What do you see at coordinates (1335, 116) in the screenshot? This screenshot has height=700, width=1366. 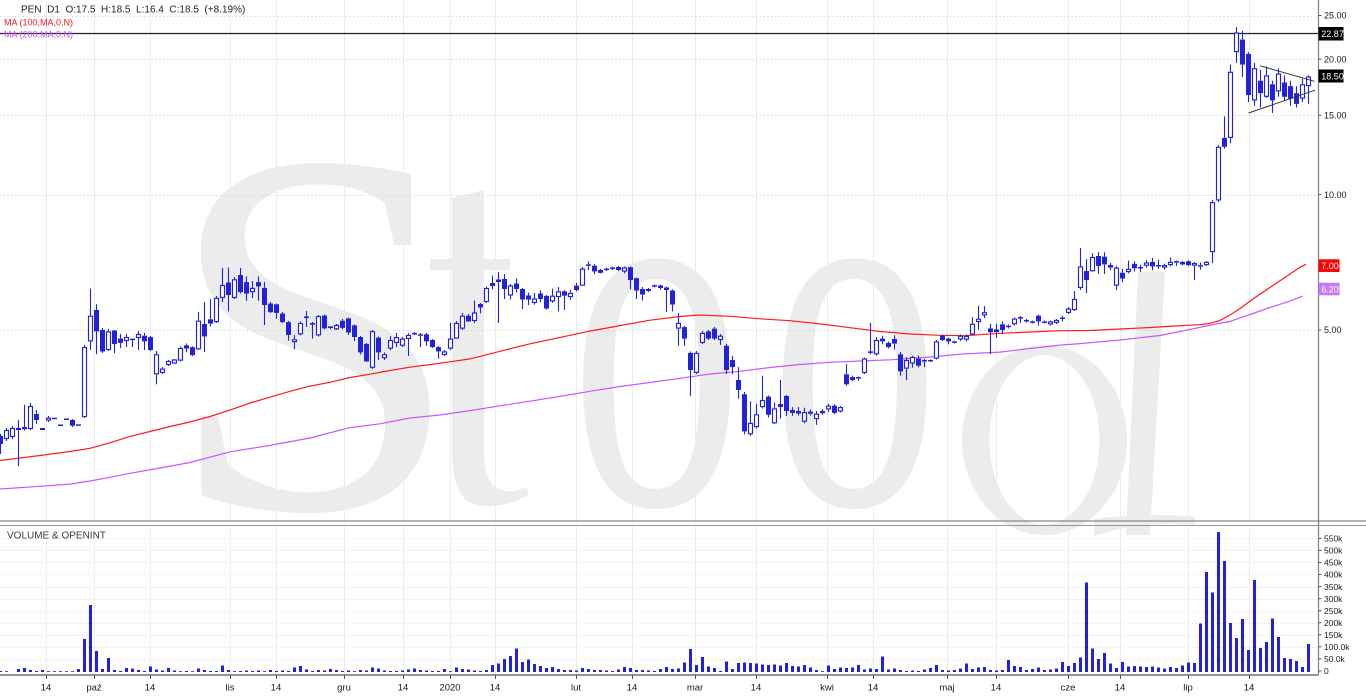 I see `svg-text: 15.00` at bounding box center [1335, 116].